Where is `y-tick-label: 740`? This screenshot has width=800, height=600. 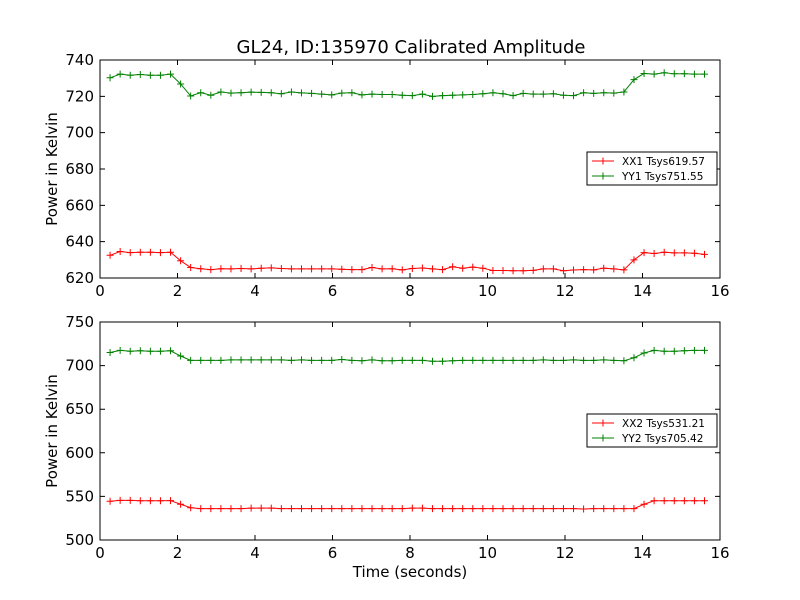 y-tick-label: 740 is located at coordinates (79, 60).